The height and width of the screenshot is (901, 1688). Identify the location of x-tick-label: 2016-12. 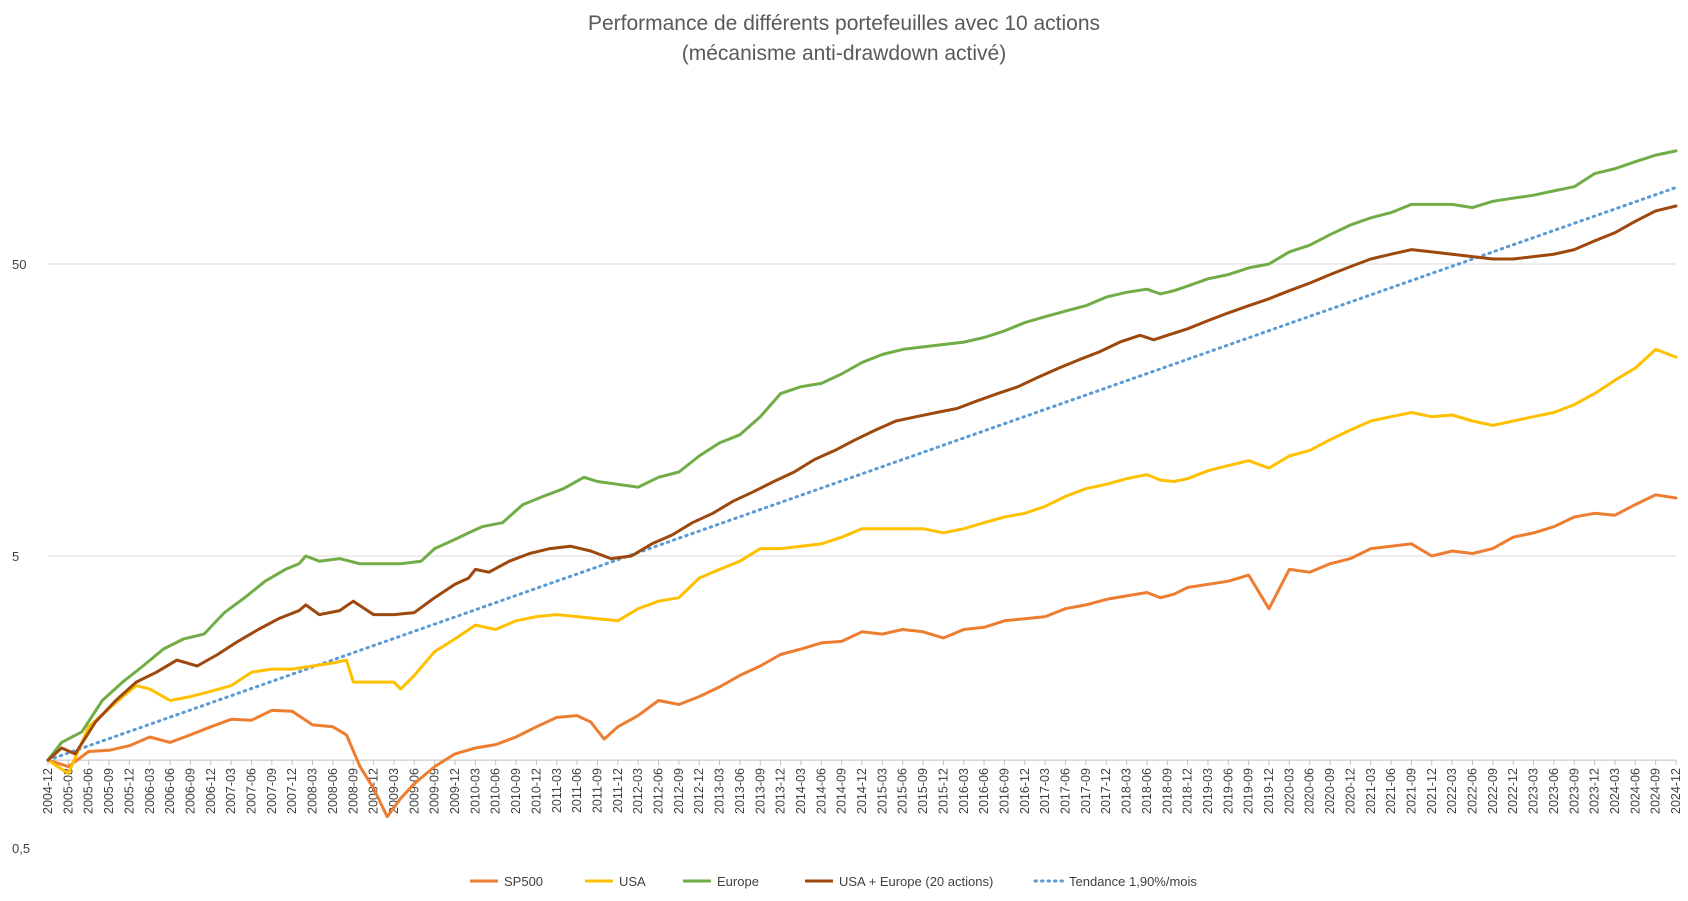
(1025, 791).